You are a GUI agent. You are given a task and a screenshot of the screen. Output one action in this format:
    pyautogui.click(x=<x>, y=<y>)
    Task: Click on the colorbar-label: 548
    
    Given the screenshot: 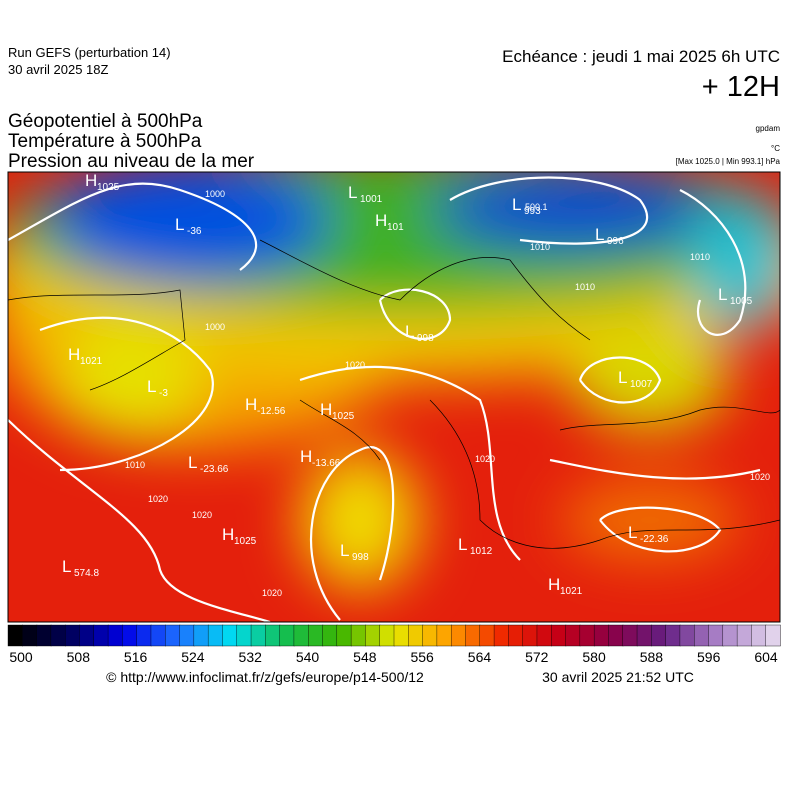 What is the action you would take?
    pyautogui.click(x=365, y=657)
    